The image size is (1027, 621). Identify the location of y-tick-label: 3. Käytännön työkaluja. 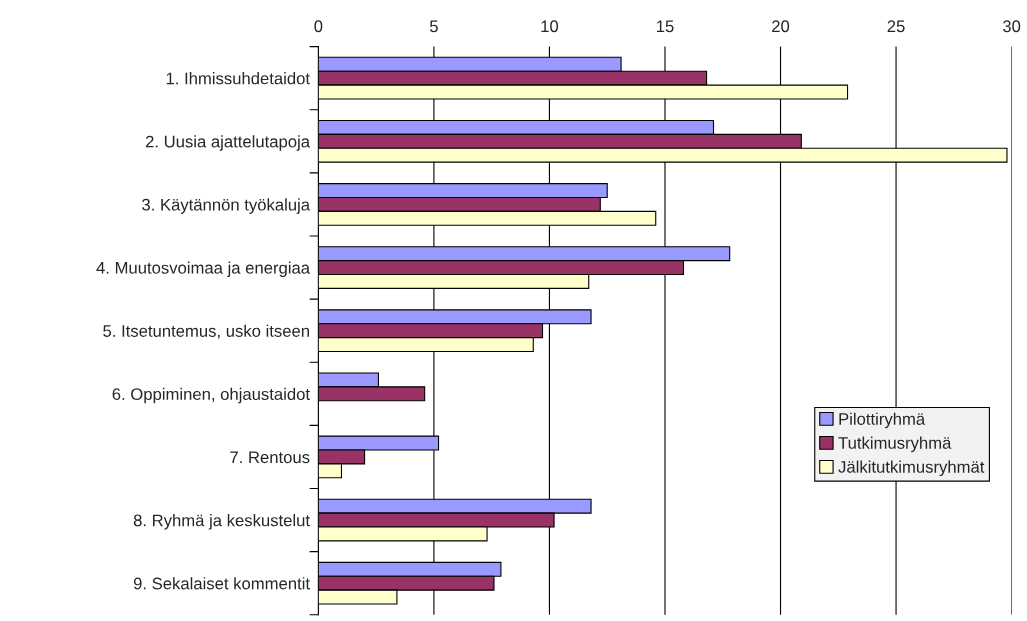
(226, 206).